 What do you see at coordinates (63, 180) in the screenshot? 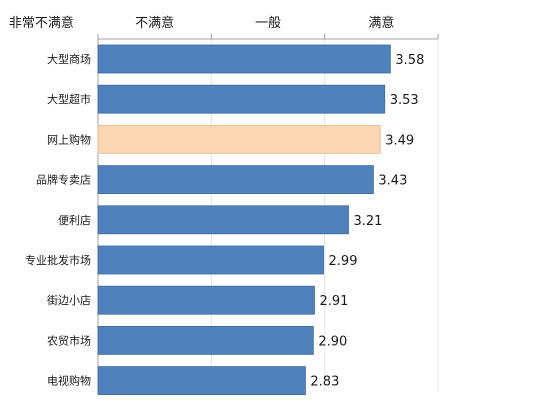
I see `category-label: 品牌专卖店` at bounding box center [63, 180].